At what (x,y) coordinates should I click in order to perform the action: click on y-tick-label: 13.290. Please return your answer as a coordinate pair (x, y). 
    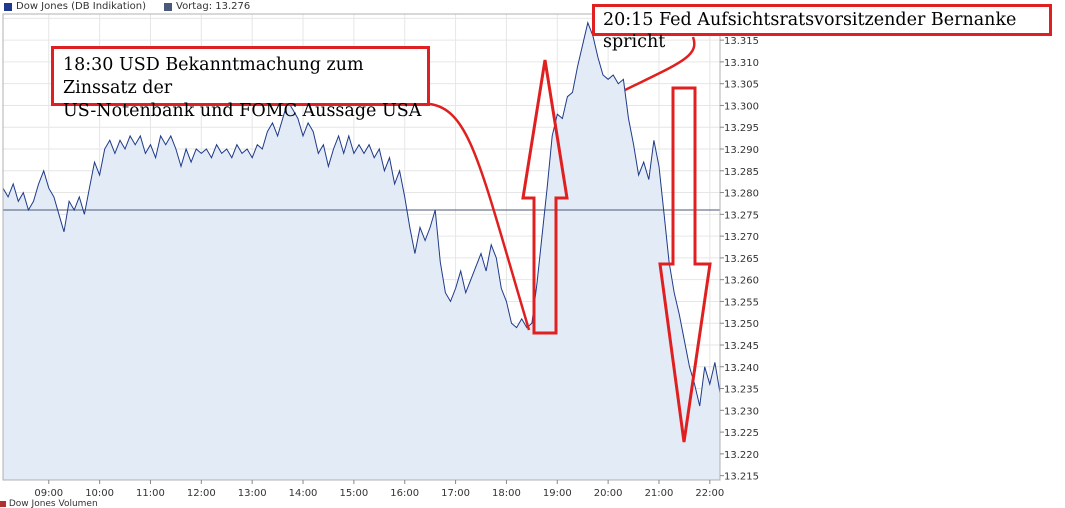
    Looking at the image, I should click on (741, 150).